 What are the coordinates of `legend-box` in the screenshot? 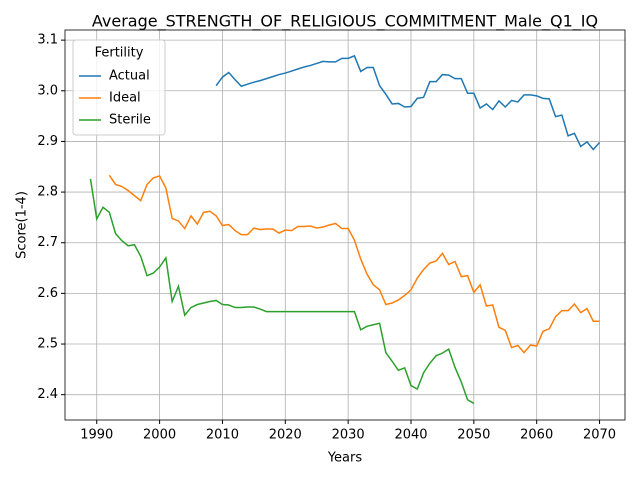 It's located at (119, 87).